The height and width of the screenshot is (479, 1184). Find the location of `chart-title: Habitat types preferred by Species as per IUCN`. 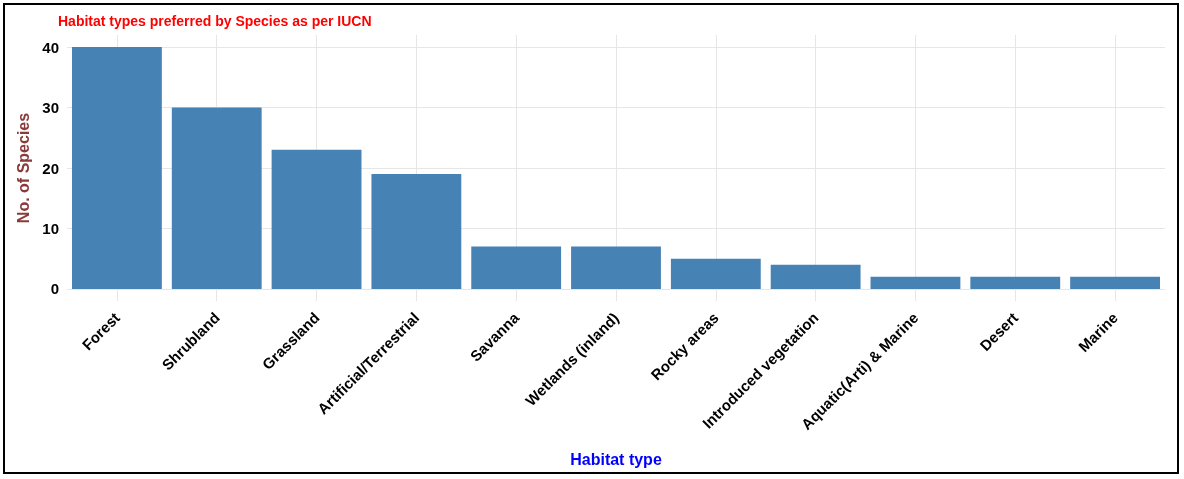

chart-title: Habitat types preferred by Species as per IUCN is located at coordinates (215, 21).